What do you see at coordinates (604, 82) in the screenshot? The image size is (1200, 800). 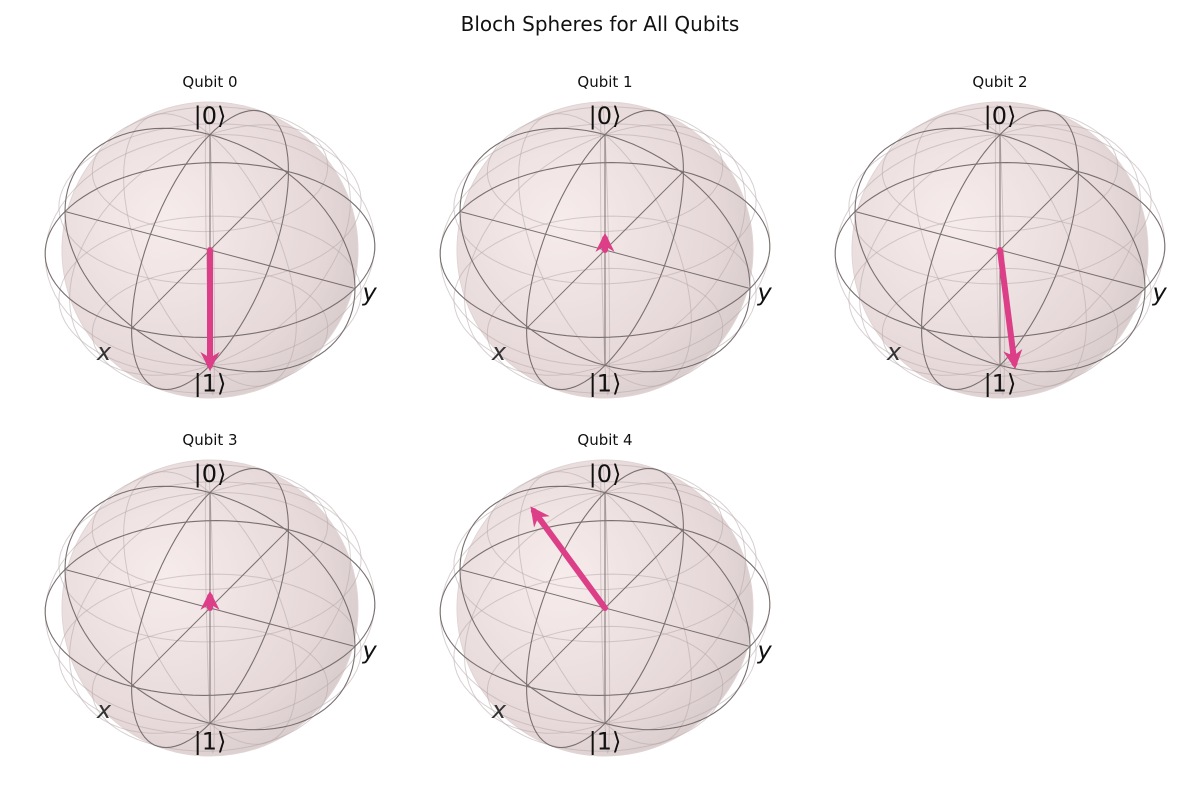 I see `subplot-title: Qubit 1` at bounding box center [604, 82].